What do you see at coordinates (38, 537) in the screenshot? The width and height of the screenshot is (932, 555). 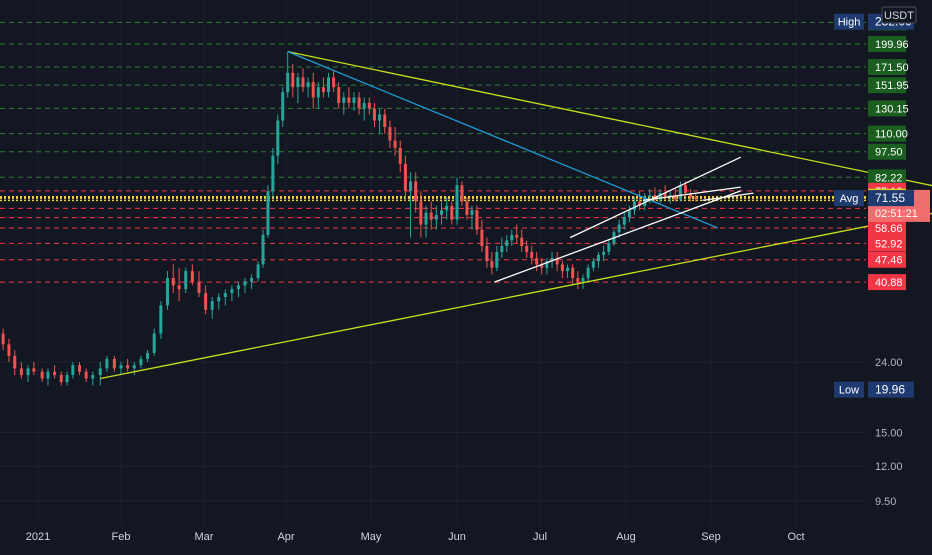 I see `time-axis-label: 2021` at bounding box center [38, 537].